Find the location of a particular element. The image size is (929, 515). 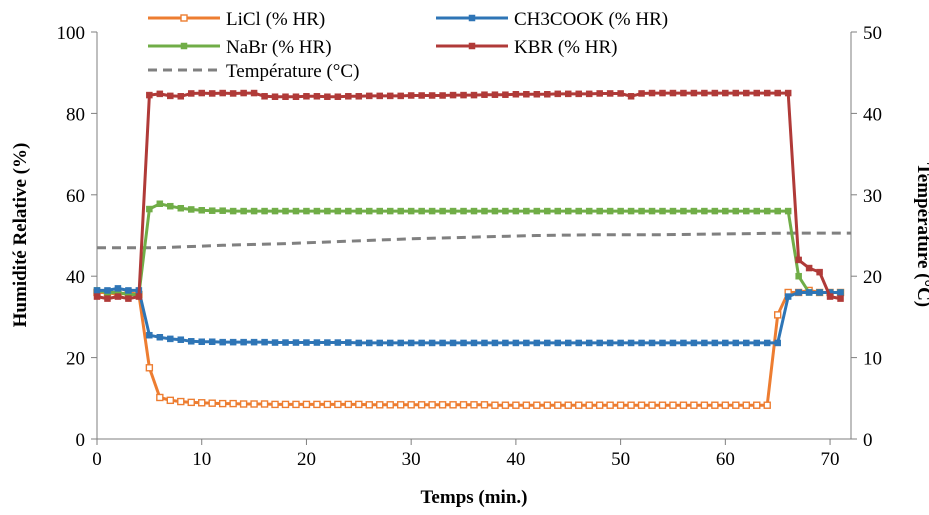

y-right-tick-label: 20 is located at coordinates (872, 277).